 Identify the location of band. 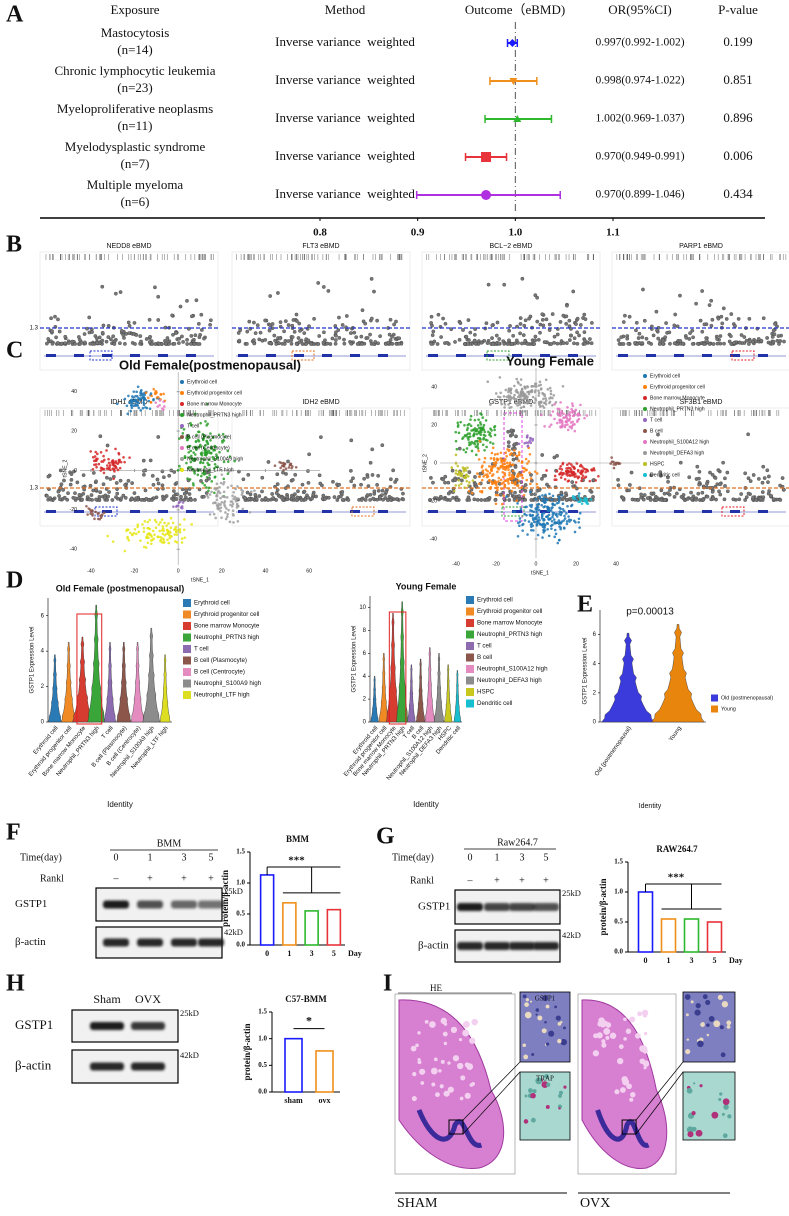
(546, 907).